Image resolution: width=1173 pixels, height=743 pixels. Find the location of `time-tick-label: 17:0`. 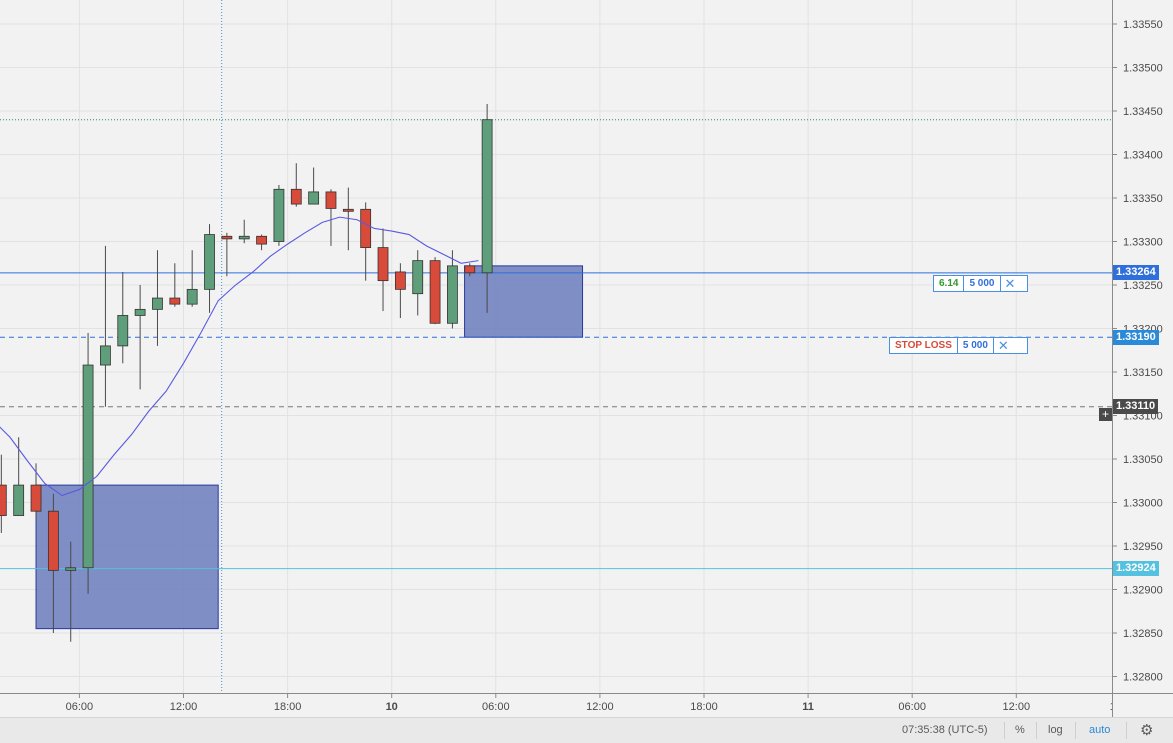

time-tick-label: 17:0 is located at coordinates (1111, 707).